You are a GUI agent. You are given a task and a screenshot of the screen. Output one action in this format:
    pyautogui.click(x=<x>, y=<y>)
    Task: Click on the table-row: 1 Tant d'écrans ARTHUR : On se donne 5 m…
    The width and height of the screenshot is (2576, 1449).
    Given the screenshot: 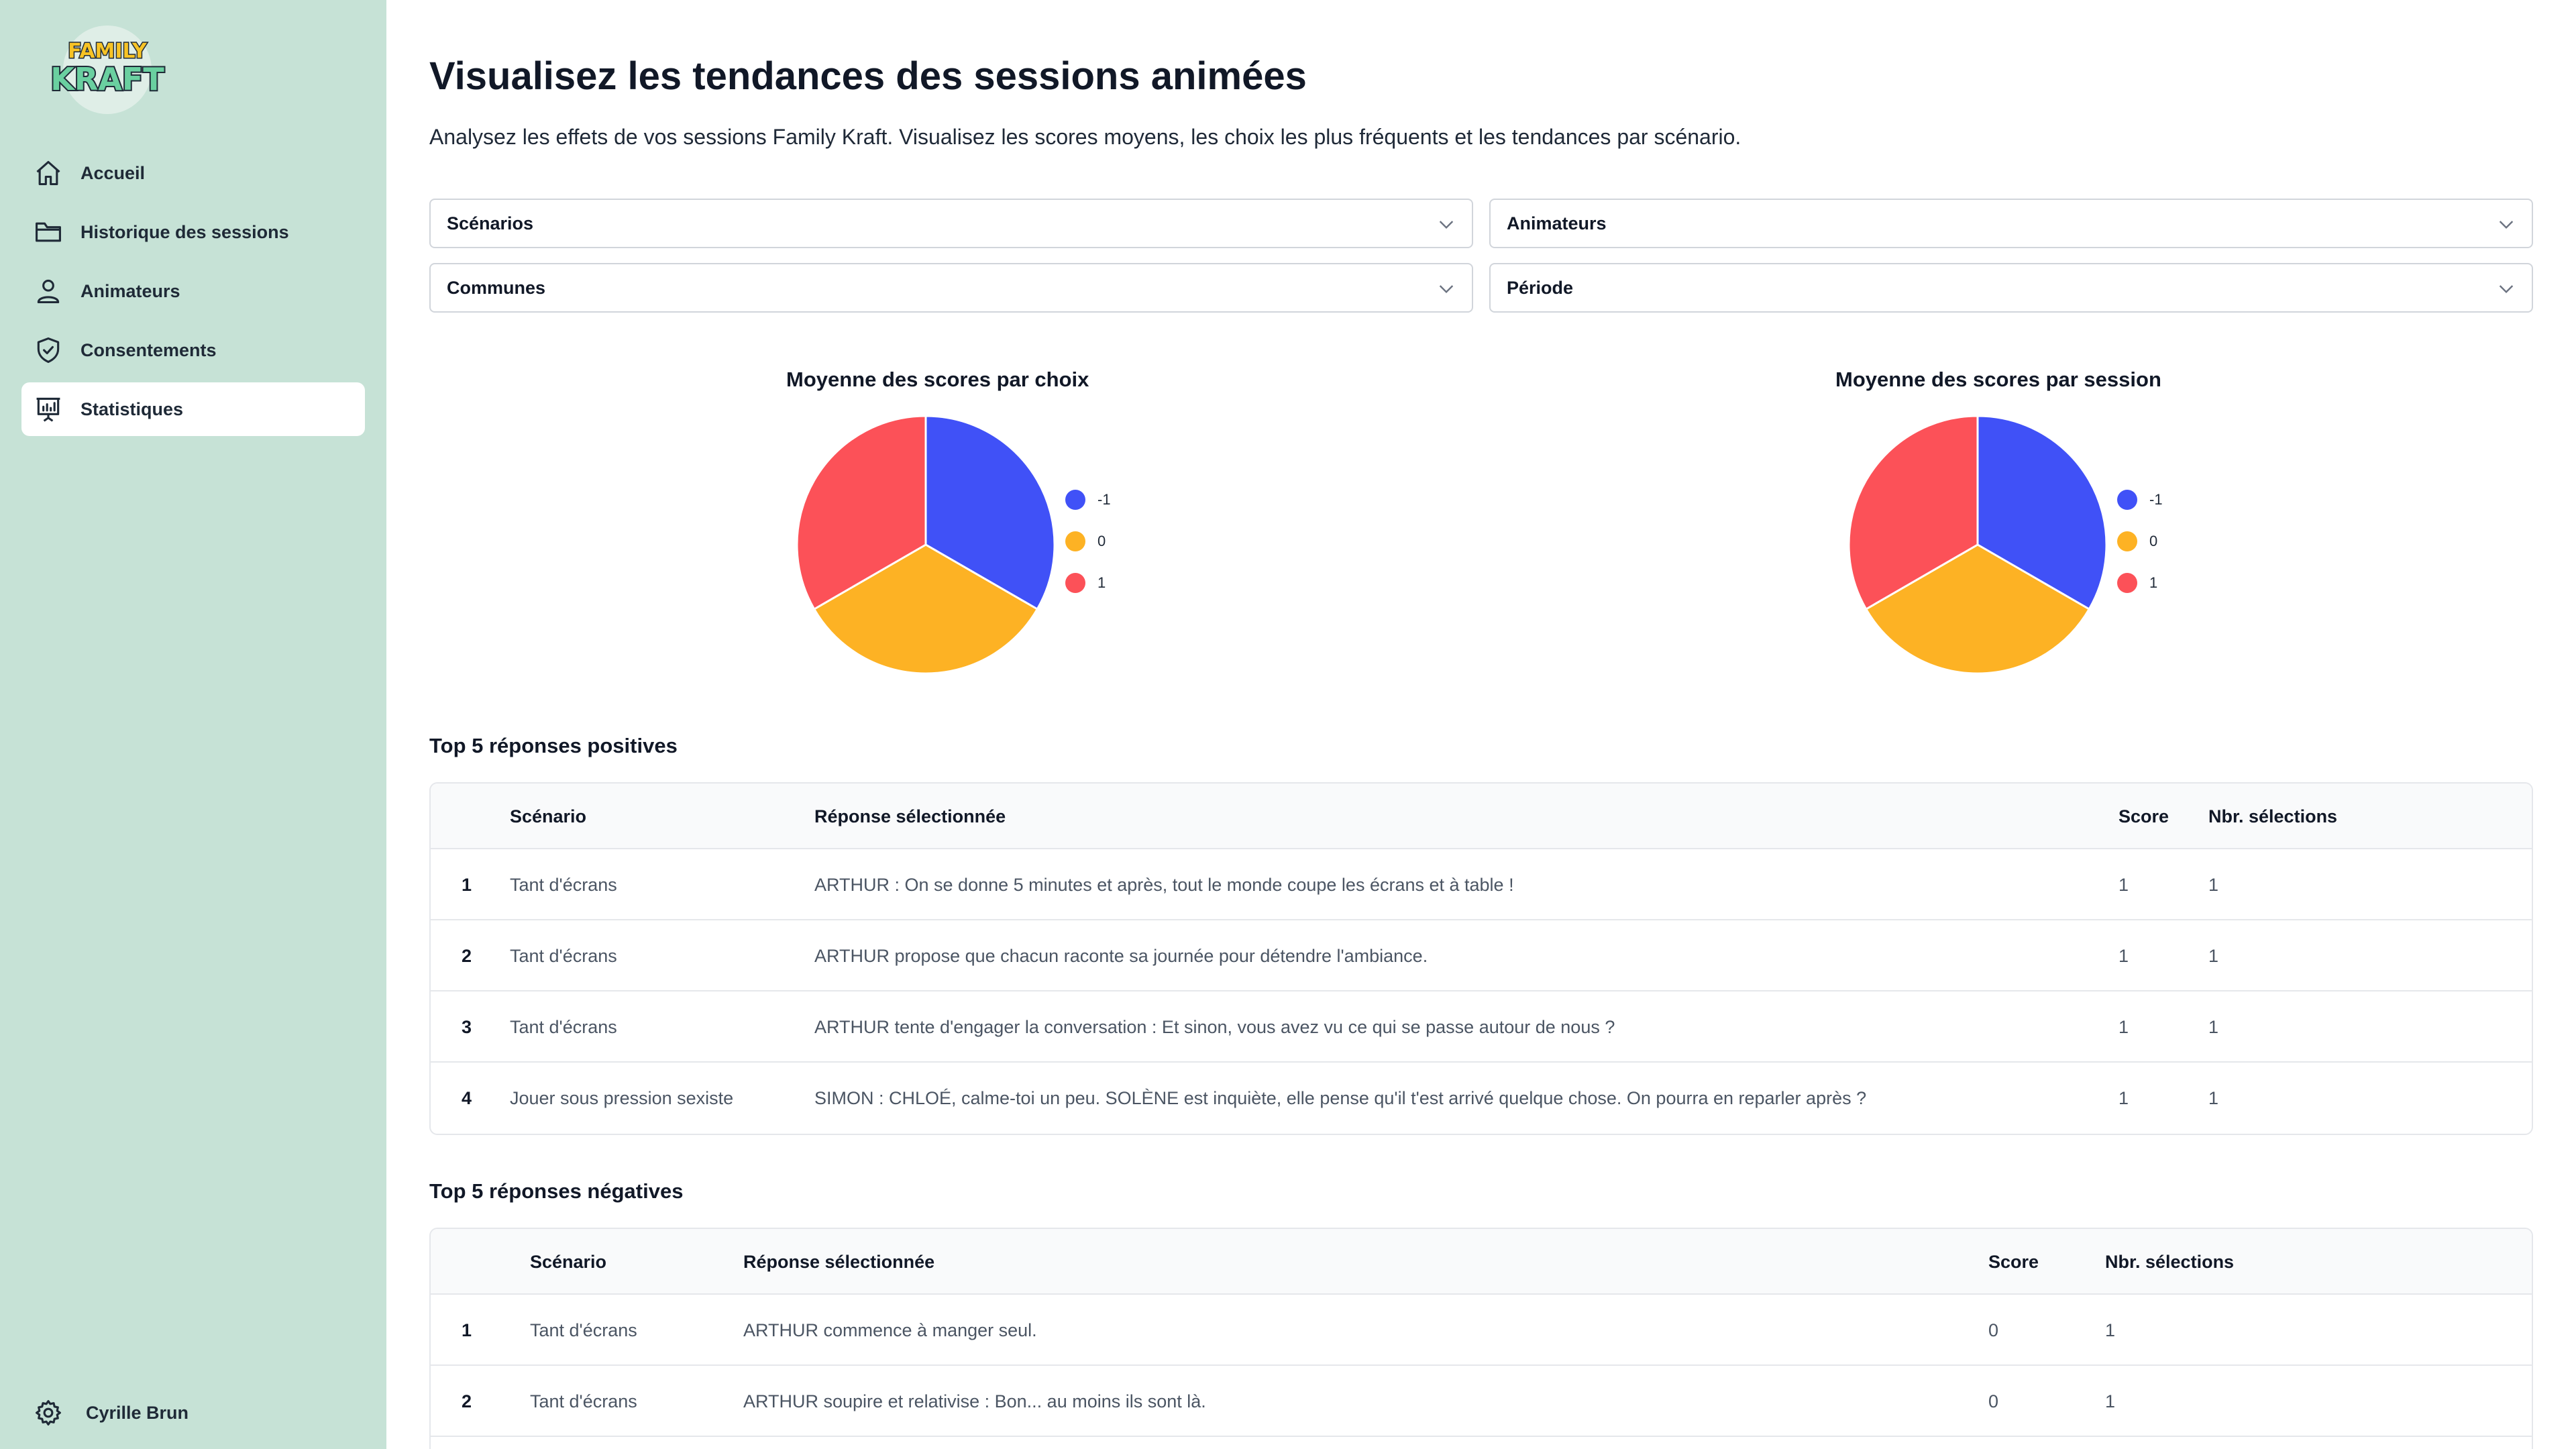 What is the action you would take?
    pyautogui.click(x=1481, y=884)
    